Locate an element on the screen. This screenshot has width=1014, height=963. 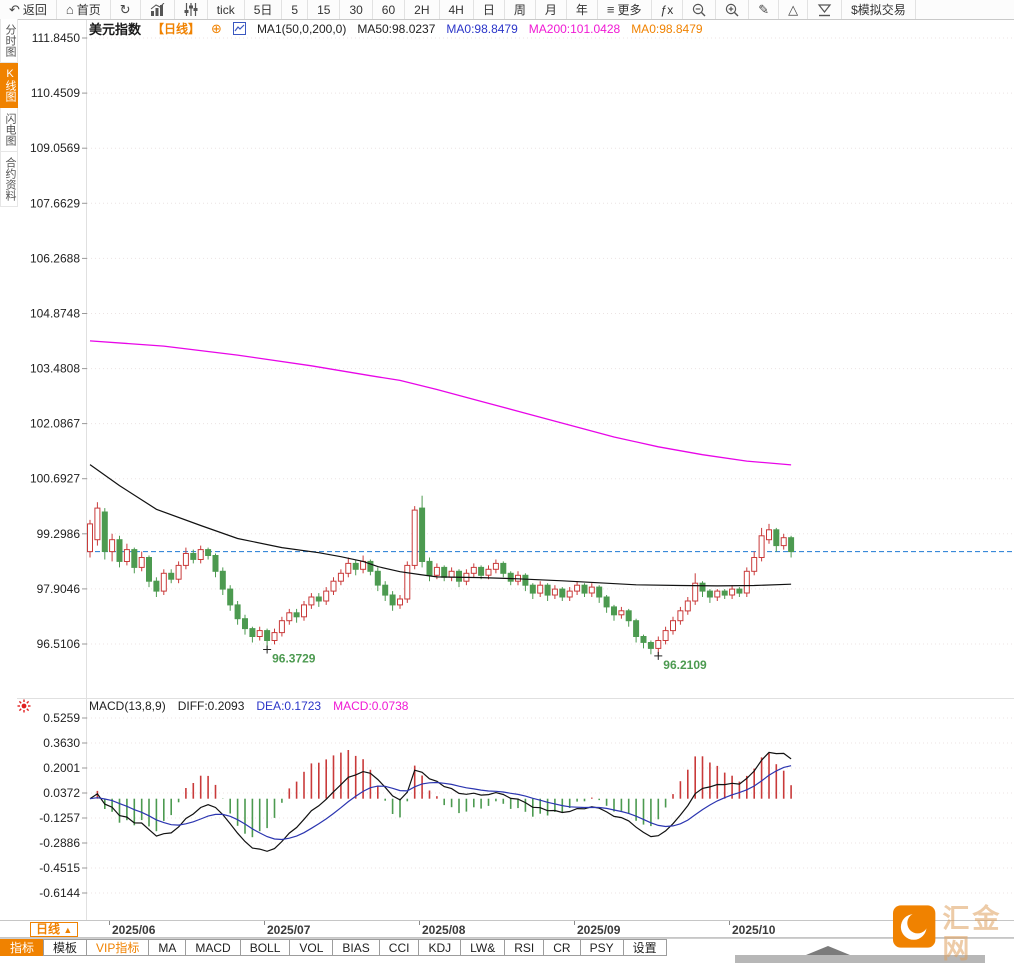
period-week-button: 周 is located at coordinates (520, 9).